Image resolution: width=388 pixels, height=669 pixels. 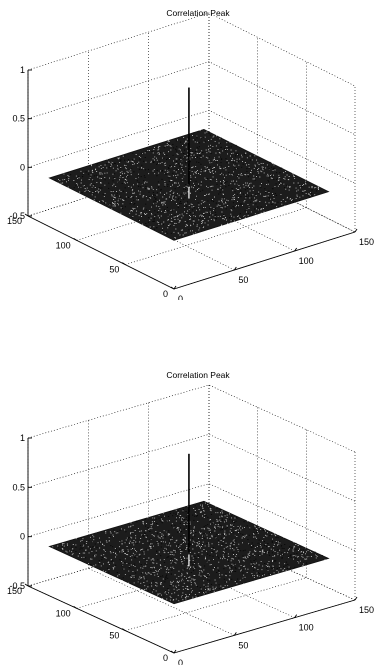 I want to click on surface-speckle, so click(x=189, y=552).